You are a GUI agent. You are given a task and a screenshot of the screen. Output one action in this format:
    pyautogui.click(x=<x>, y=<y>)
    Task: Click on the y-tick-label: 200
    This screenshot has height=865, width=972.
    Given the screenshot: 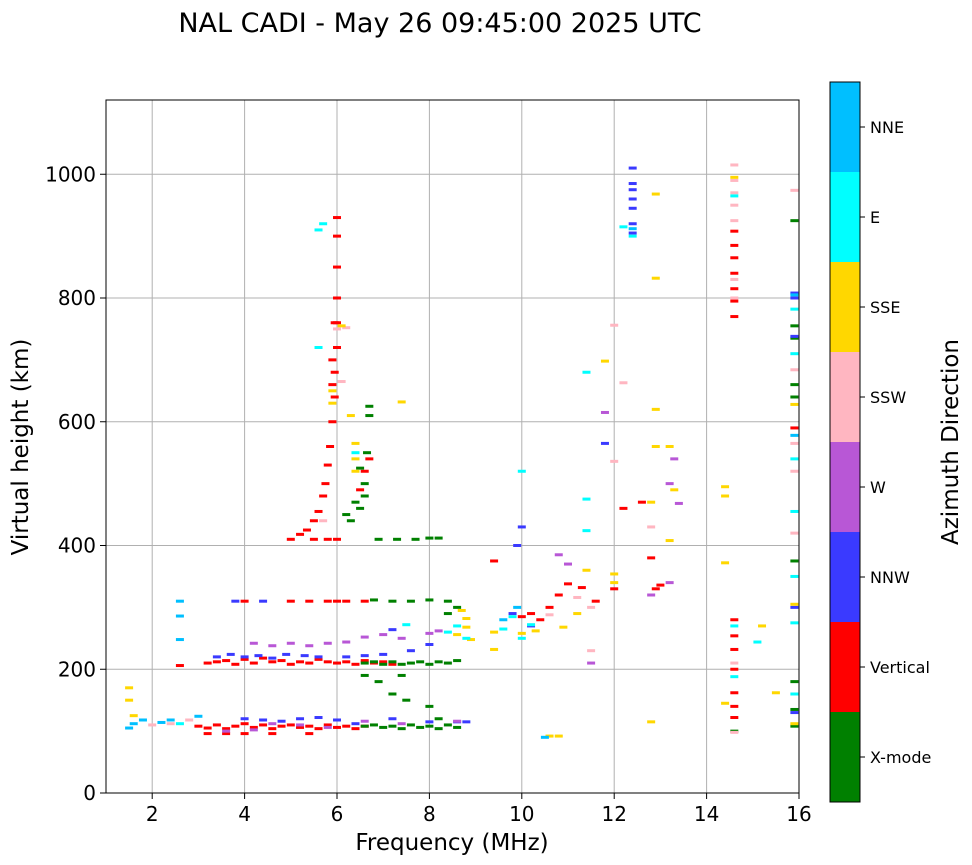 What is the action you would take?
    pyautogui.click(x=77, y=669)
    